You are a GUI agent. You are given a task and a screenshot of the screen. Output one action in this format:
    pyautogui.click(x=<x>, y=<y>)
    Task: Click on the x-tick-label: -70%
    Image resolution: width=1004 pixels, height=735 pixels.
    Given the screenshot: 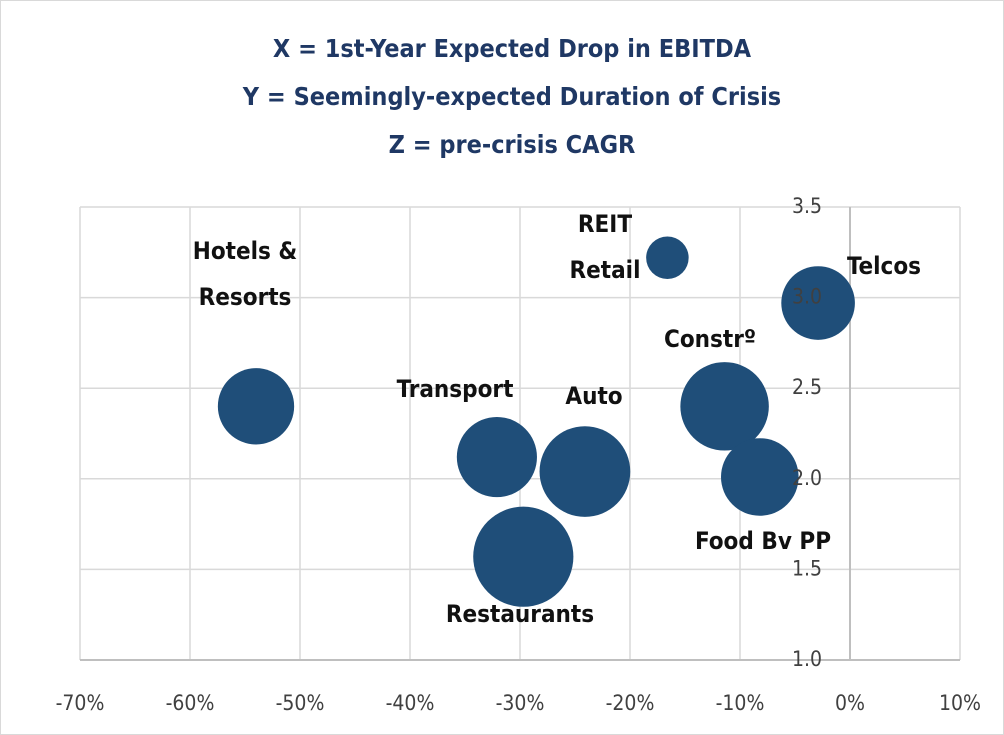 What is the action you would take?
    pyautogui.click(x=80, y=703)
    